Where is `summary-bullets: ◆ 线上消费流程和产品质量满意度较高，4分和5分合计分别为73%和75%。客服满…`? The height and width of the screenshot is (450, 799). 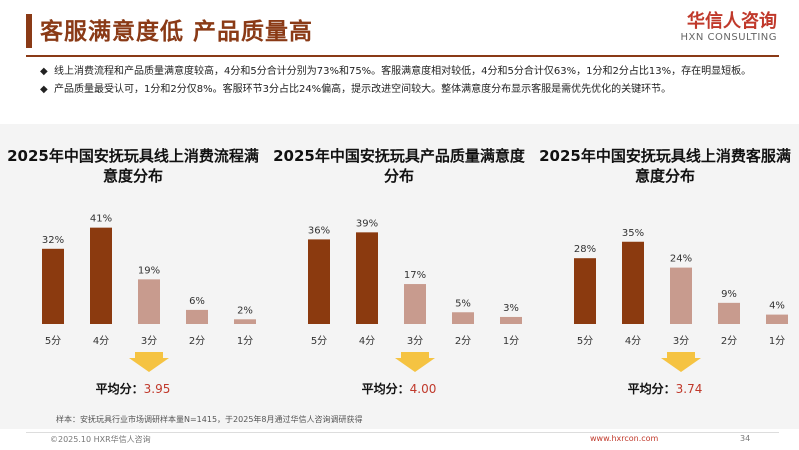
summary-bullets: ◆ 线上消费流程和产品质量满意度较高，4分和5分合计分别为73%和75%。客服满… is located at coordinates (400, 81).